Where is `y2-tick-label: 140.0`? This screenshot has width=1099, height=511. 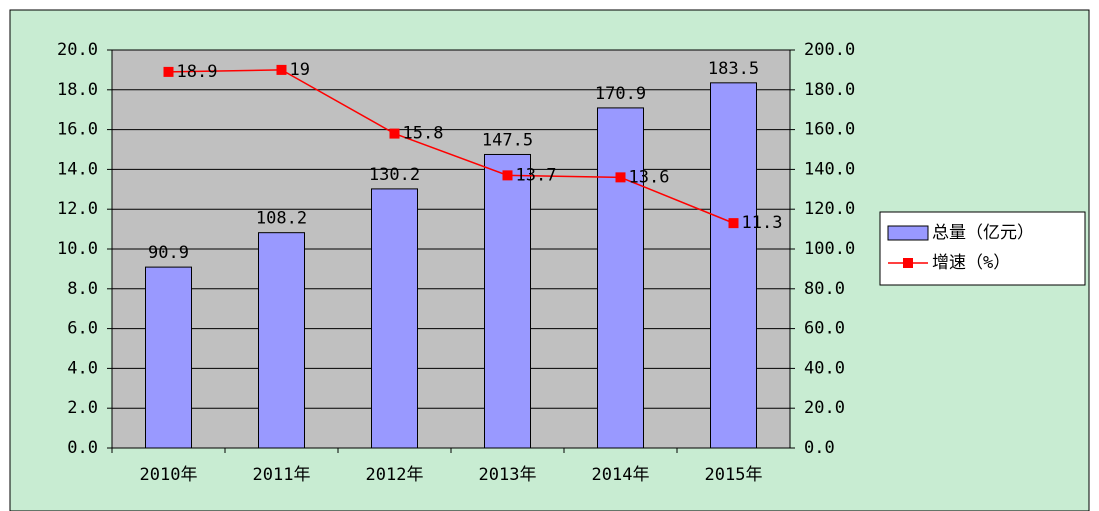 y2-tick-label: 140.0 is located at coordinates (829, 169).